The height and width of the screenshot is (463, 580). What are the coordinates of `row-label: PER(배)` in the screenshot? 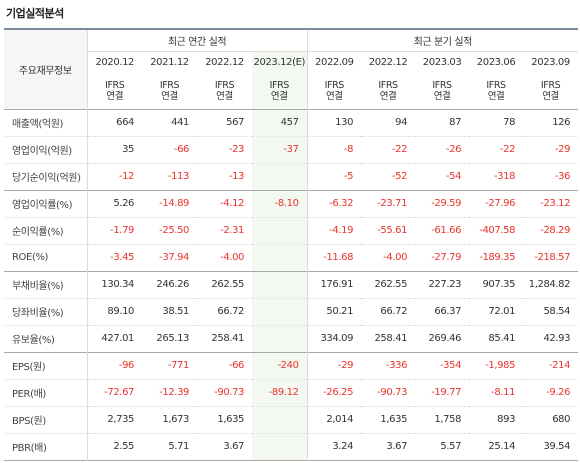 It's located at (46, 392).